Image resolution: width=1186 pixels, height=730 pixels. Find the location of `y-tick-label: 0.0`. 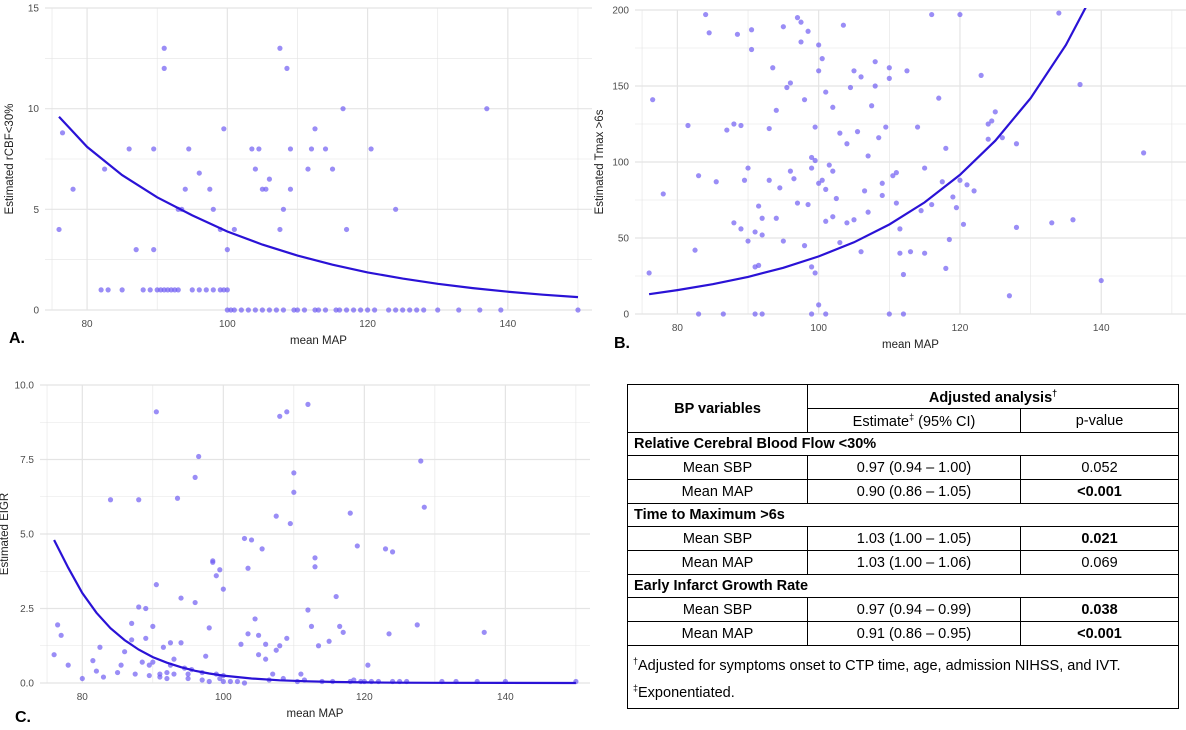

y-tick-label: 0.0 is located at coordinates (27, 684).